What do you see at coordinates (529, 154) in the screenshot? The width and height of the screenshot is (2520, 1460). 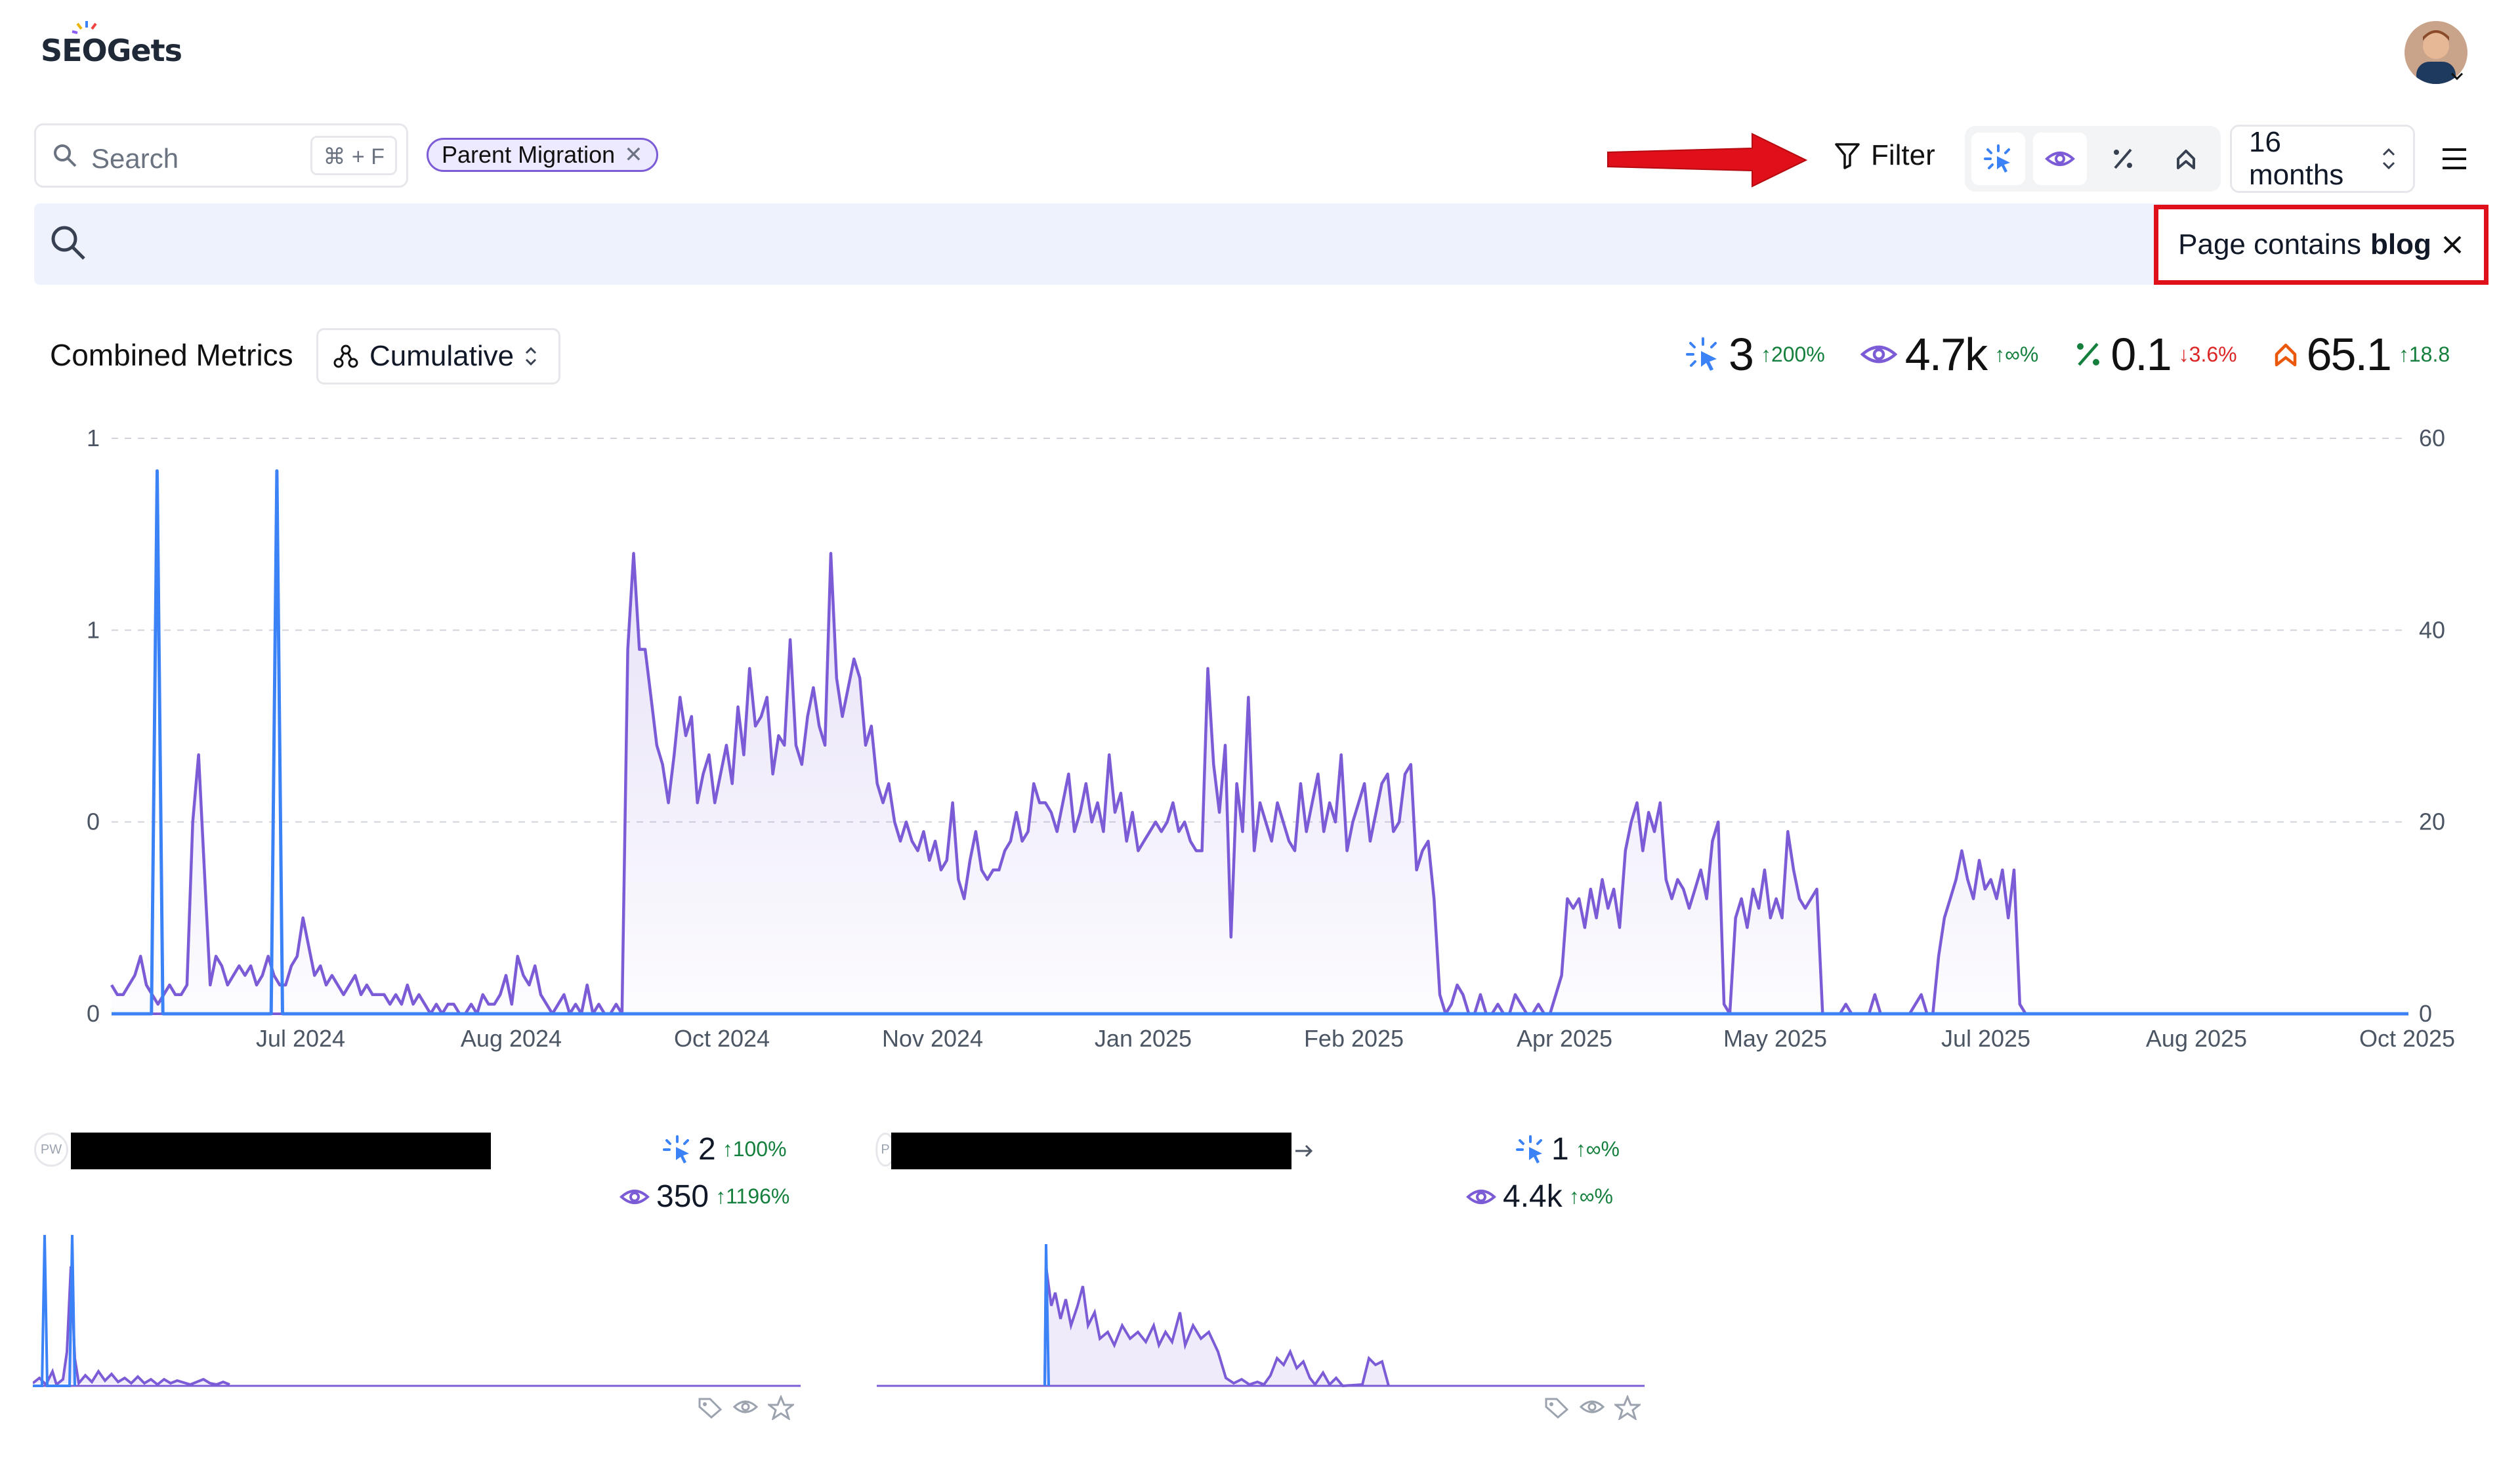 I see `project-chip-label: Parent Migration` at bounding box center [529, 154].